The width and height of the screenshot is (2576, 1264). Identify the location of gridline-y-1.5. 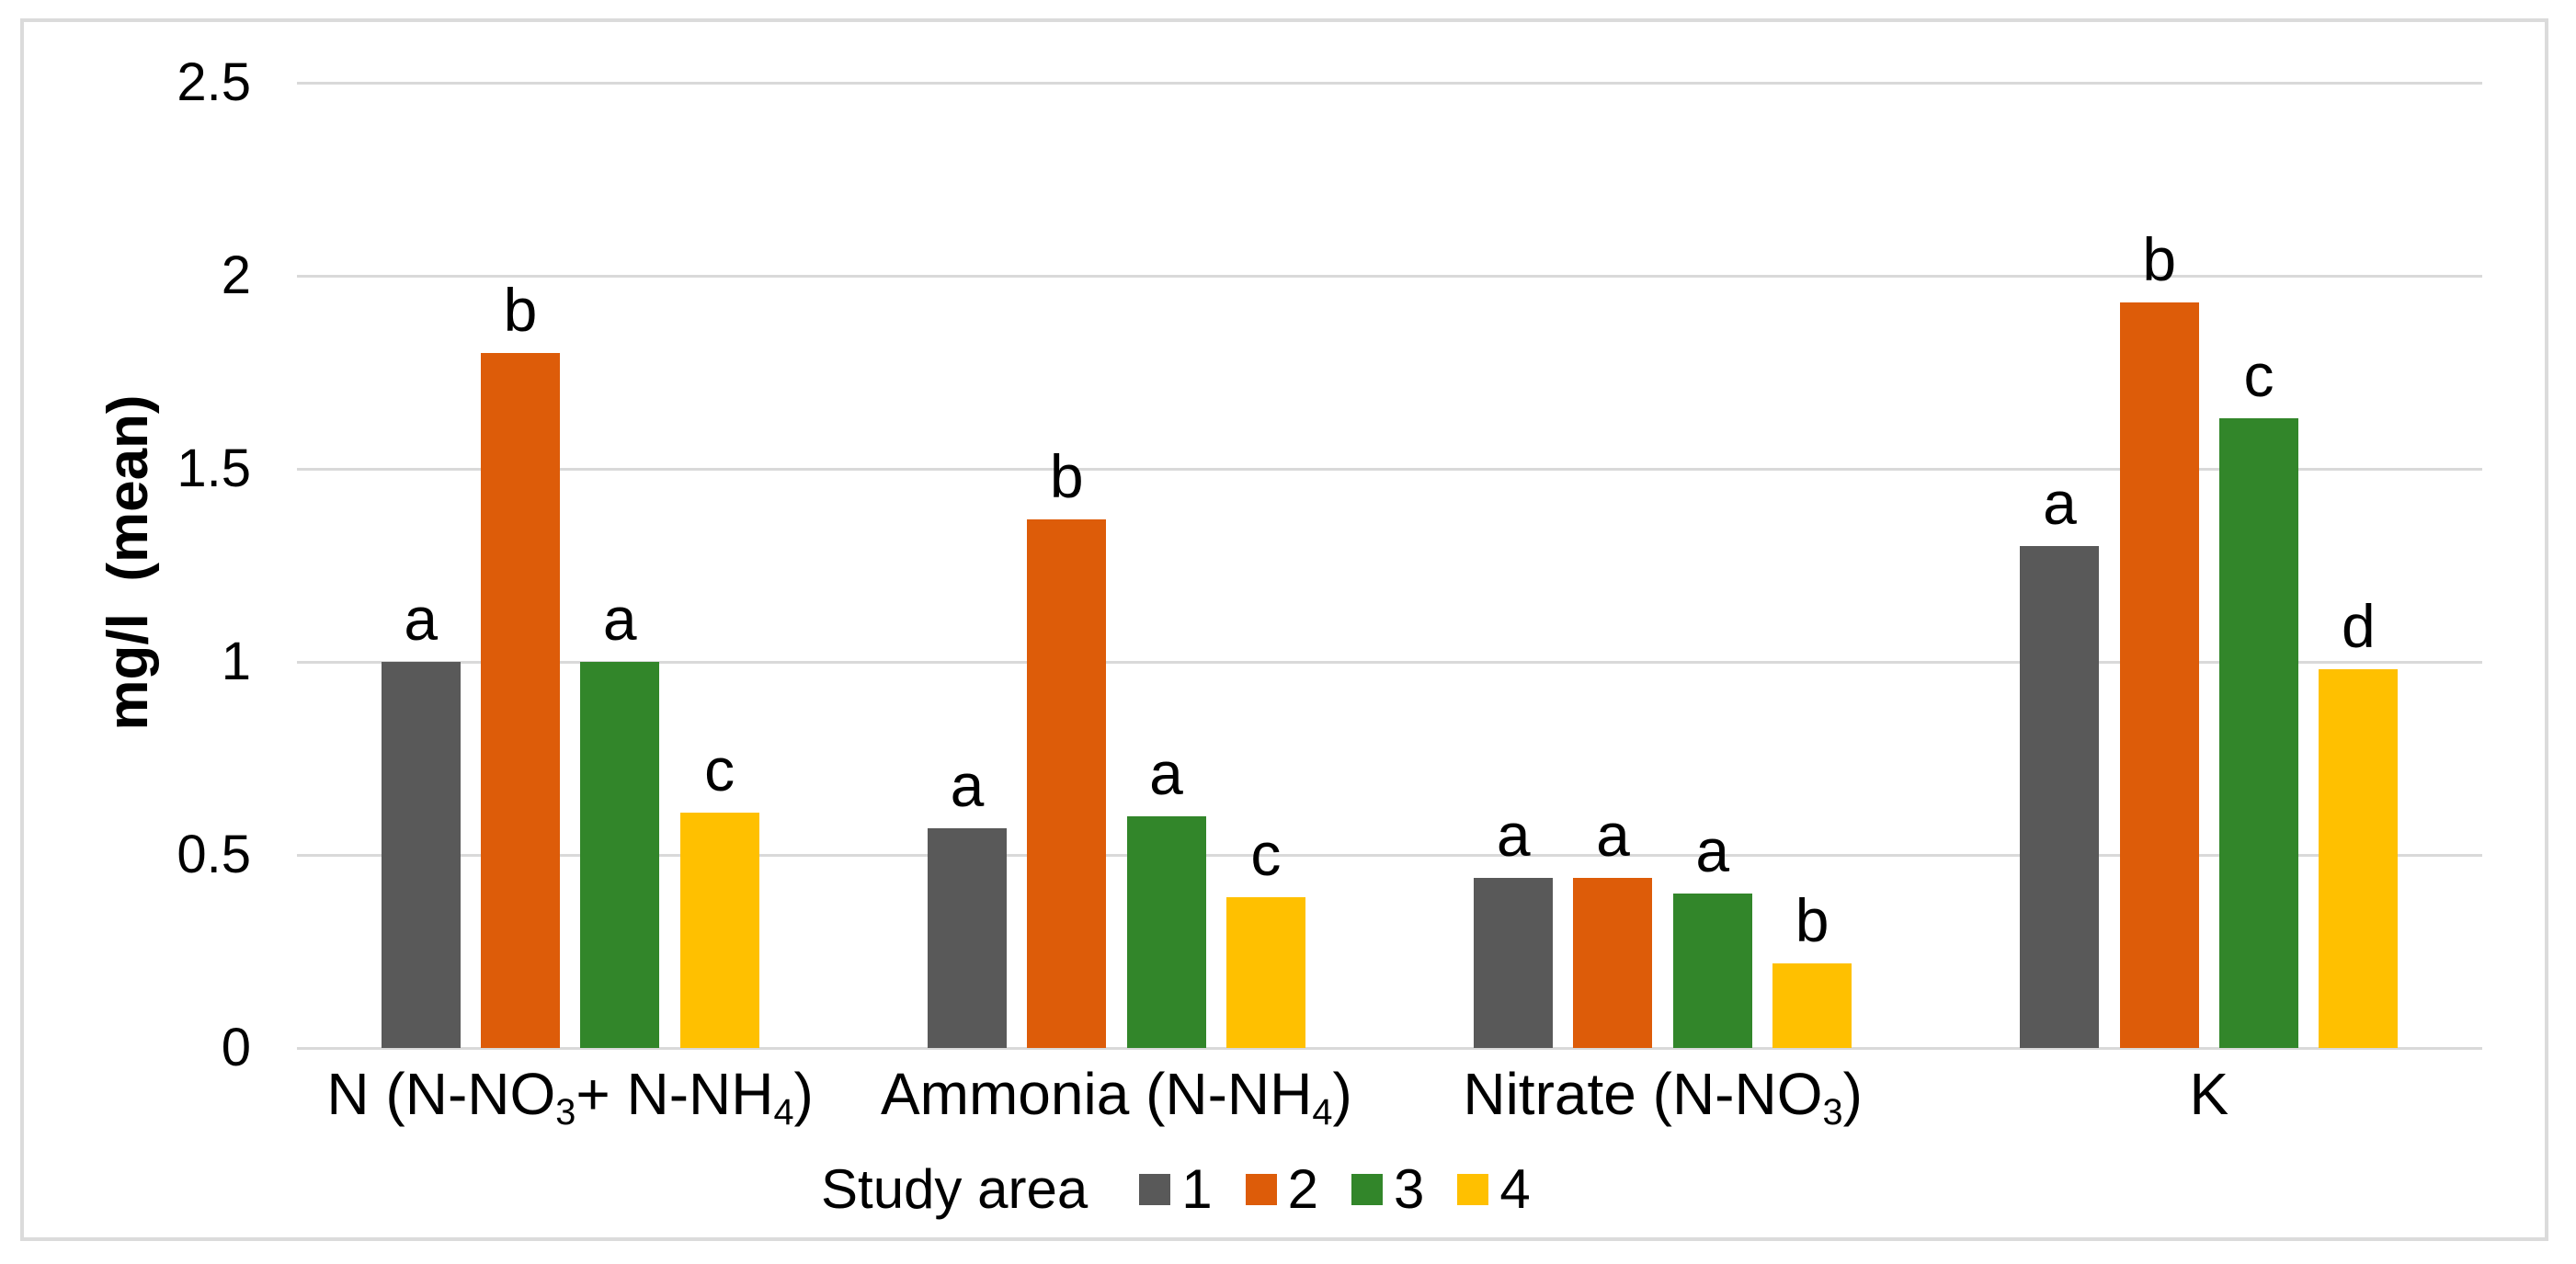
(1389, 469).